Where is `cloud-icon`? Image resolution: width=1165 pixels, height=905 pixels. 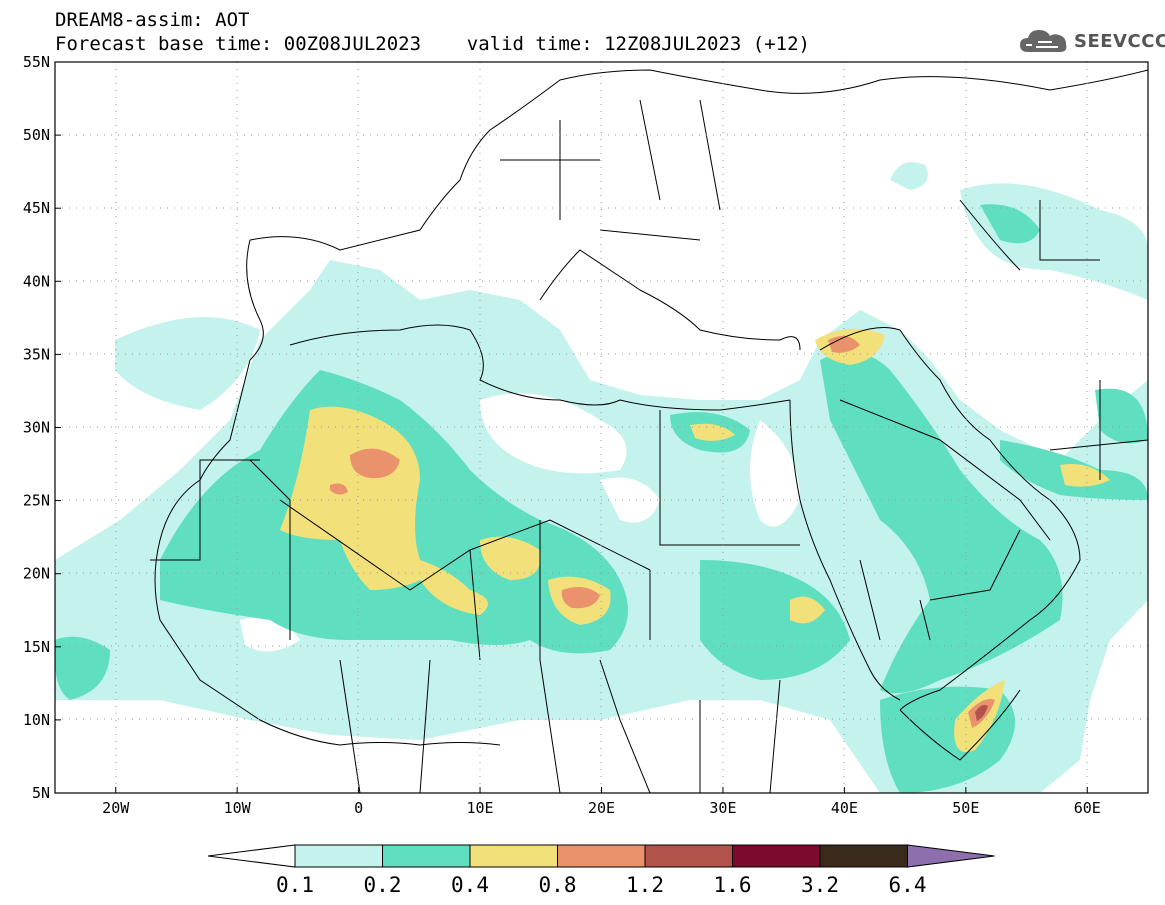
cloud-icon is located at coordinates (1043, 41).